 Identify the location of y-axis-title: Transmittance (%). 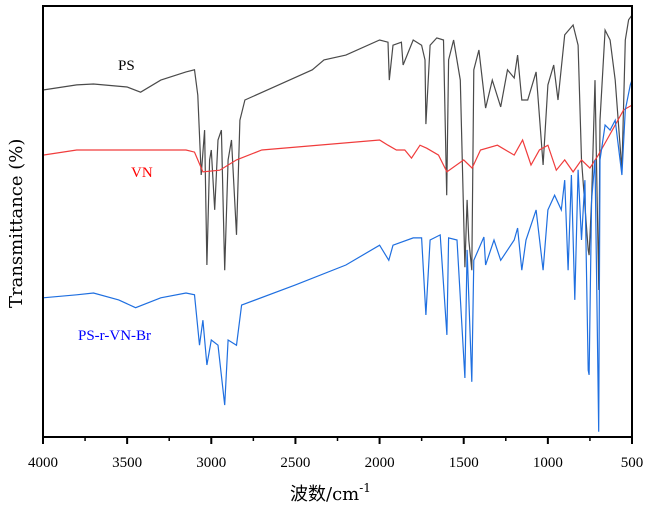
(16, 223).